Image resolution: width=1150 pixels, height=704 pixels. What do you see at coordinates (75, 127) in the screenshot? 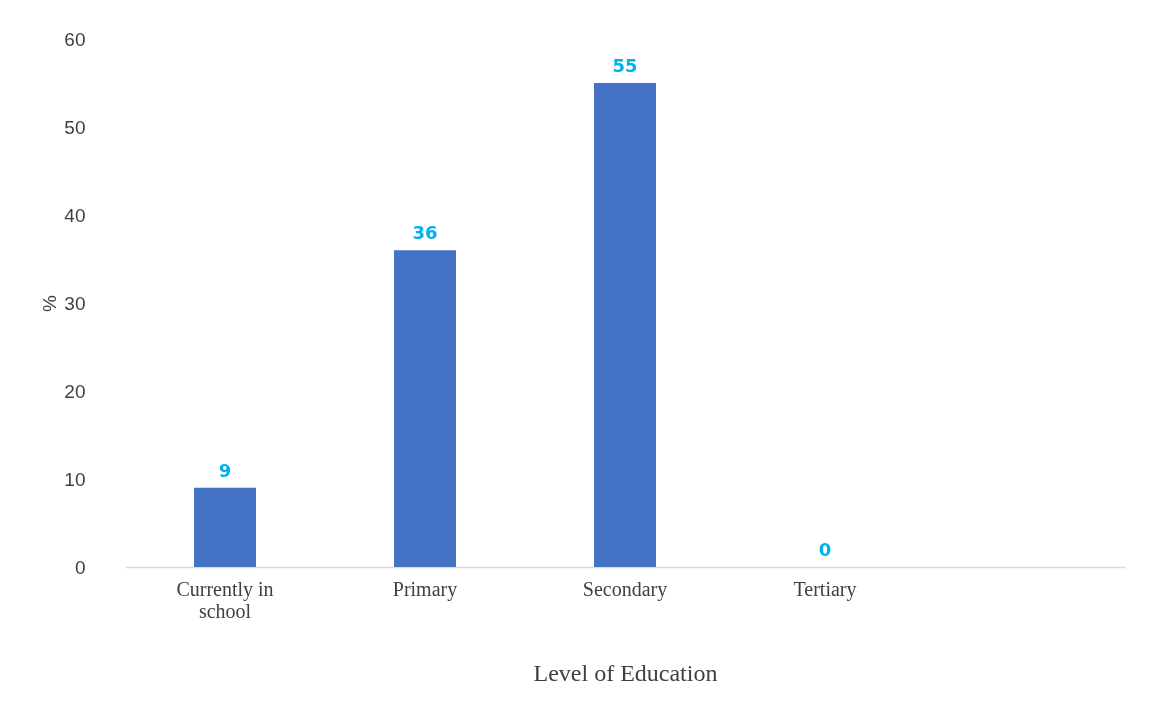
I see `y-tick-label: 50` at bounding box center [75, 127].